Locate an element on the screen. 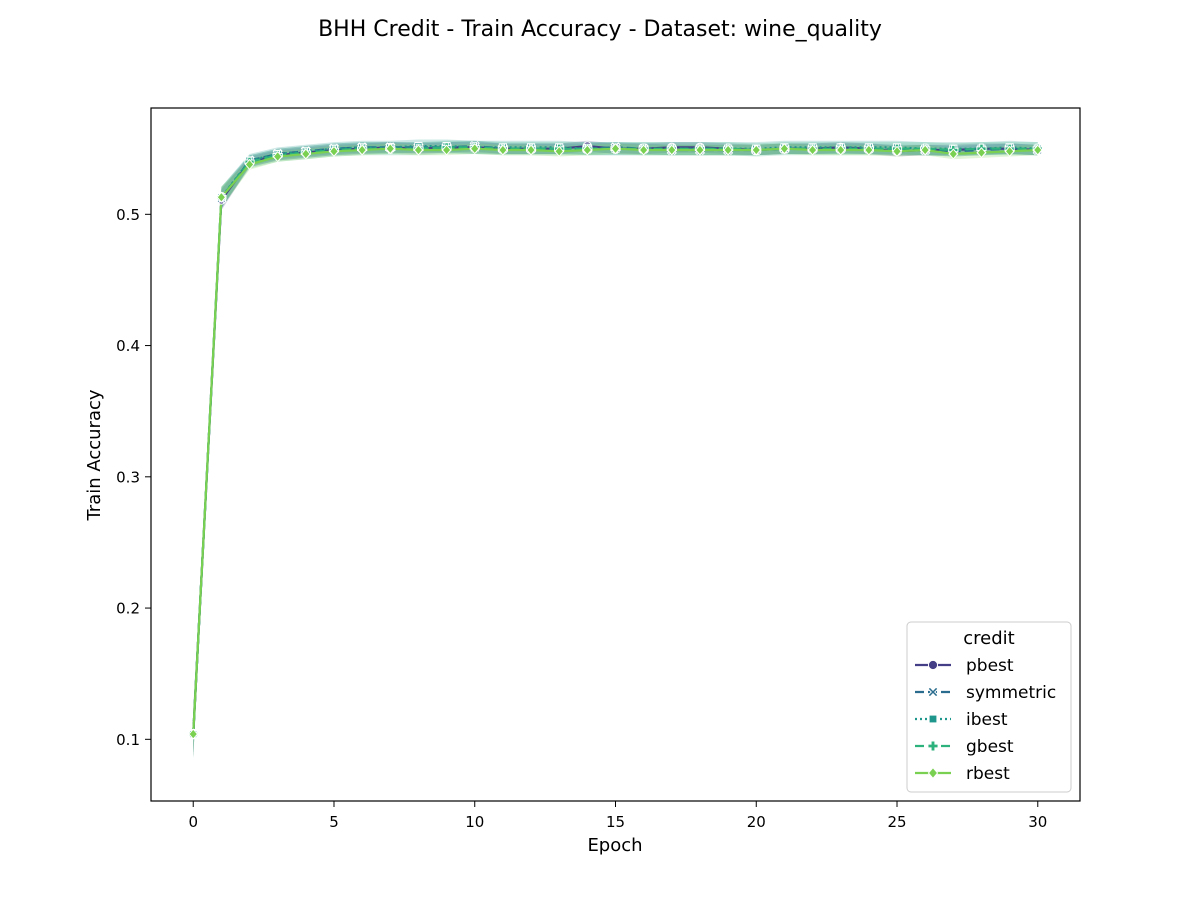 The image size is (1200, 904). legend-marker-gbest is located at coordinates (933, 746).